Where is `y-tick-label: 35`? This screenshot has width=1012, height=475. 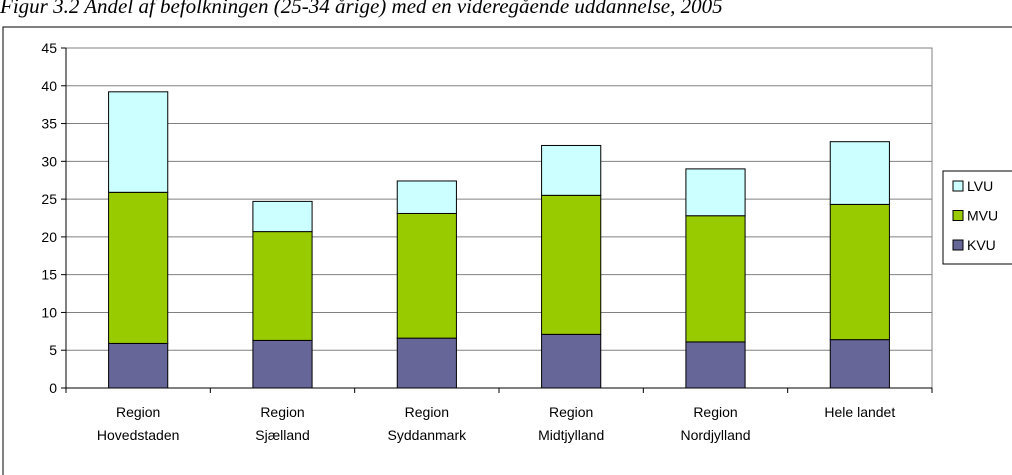 y-tick-label: 35 is located at coordinates (49, 124).